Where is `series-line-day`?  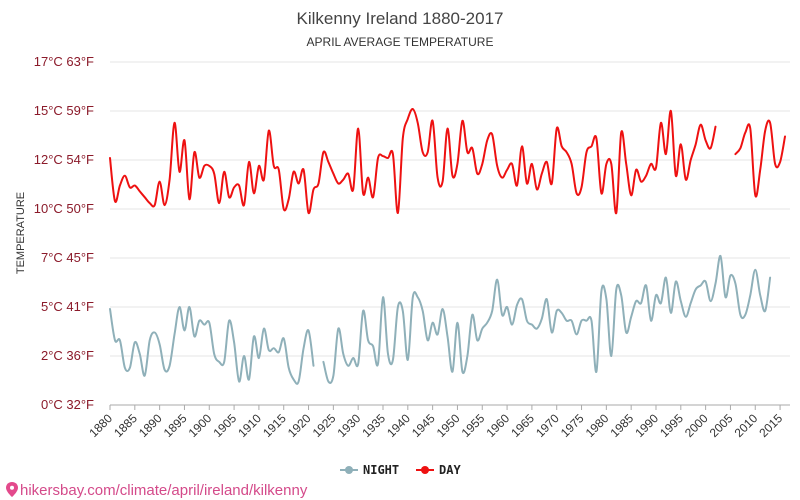 series-line-day is located at coordinates (760, 158).